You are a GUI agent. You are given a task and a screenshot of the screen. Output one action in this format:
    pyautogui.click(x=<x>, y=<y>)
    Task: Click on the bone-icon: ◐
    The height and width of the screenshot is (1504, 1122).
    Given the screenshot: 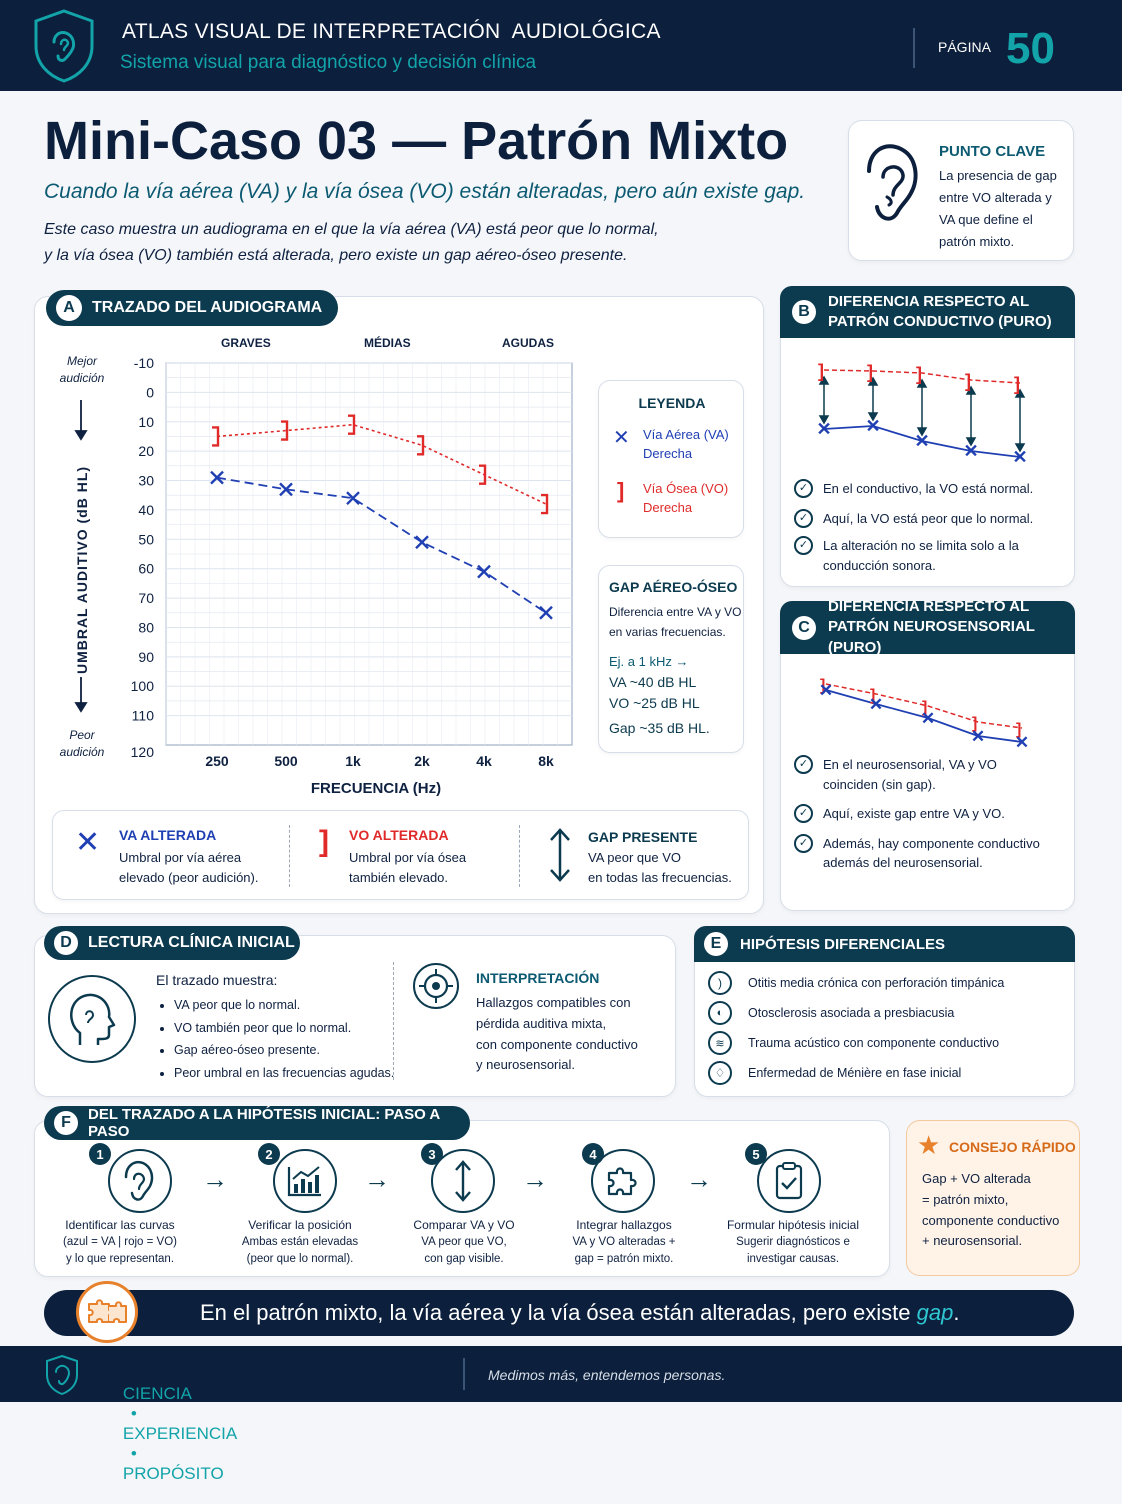 What is the action you would take?
    pyautogui.click(x=720, y=1013)
    